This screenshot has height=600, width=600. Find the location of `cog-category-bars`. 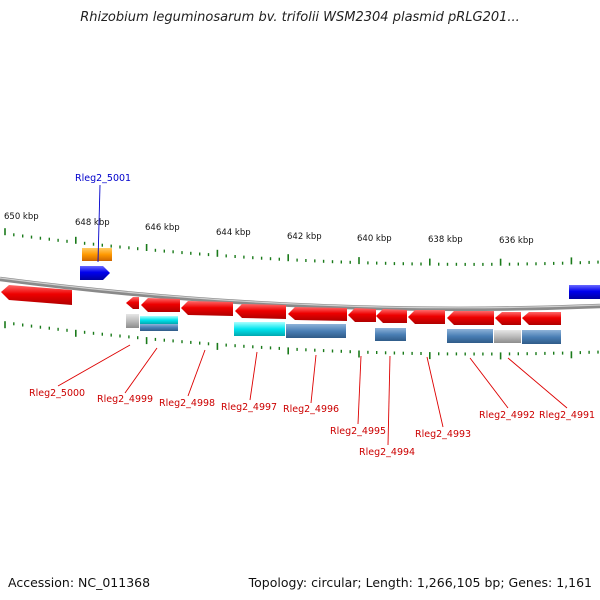

cog-category-bars is located at coordinates (343, 329).